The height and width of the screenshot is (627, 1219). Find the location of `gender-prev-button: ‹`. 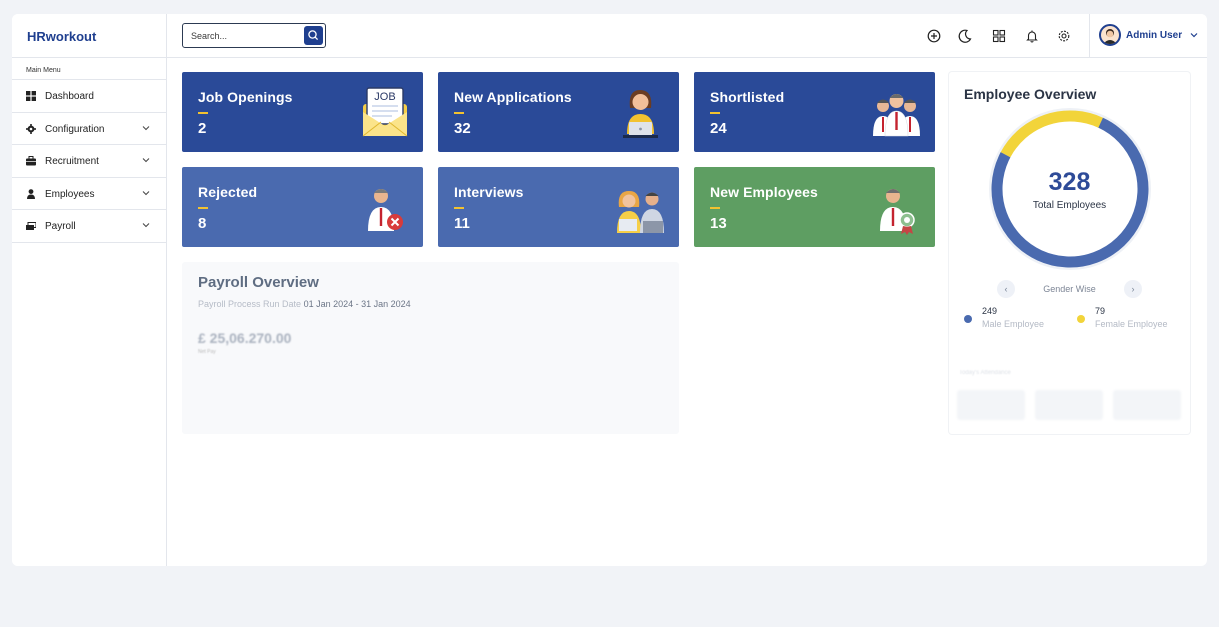

gender-prev-button: ‹ is located at coordinates (1006, 289).